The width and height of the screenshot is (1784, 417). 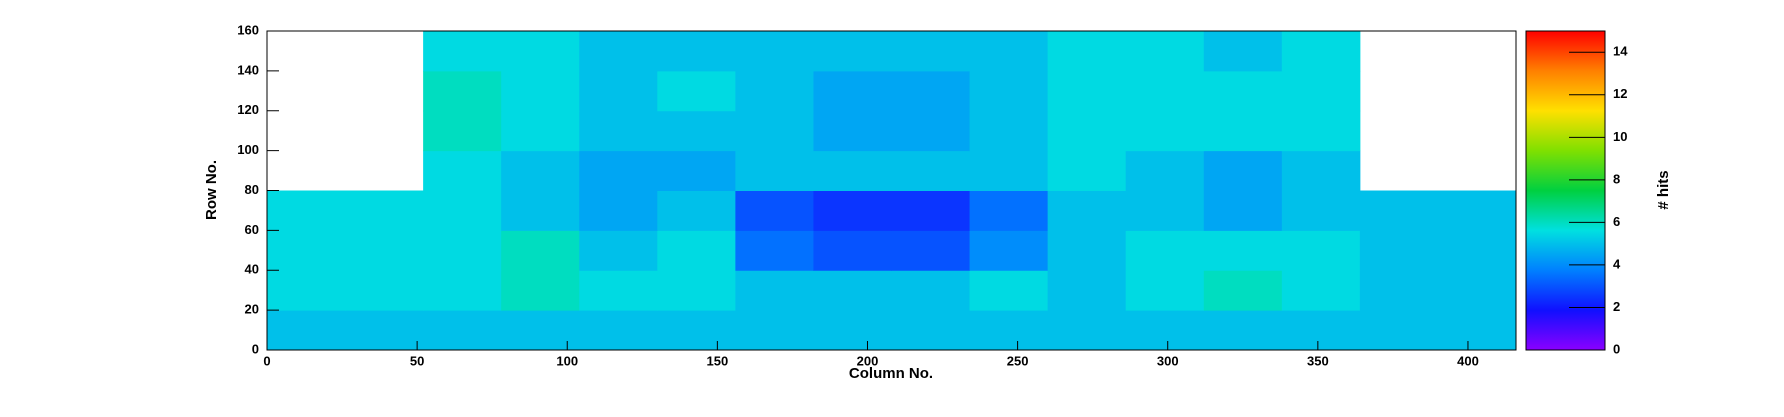 What do you see at coordinates (211, 190) in the screenshot?
I see `y-axis-label: Row No.` at bounding box center [211, 190].